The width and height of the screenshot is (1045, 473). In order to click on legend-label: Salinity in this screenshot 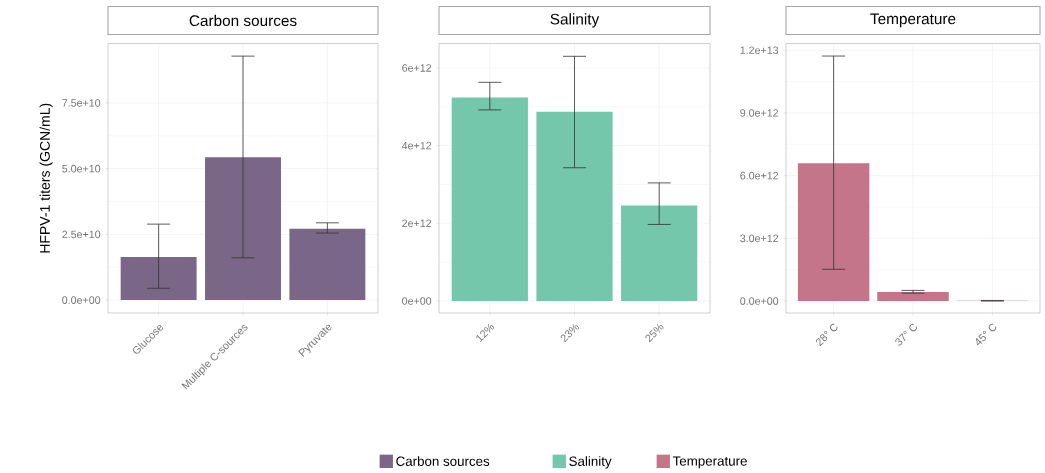, I will do `click(590, 462)`.